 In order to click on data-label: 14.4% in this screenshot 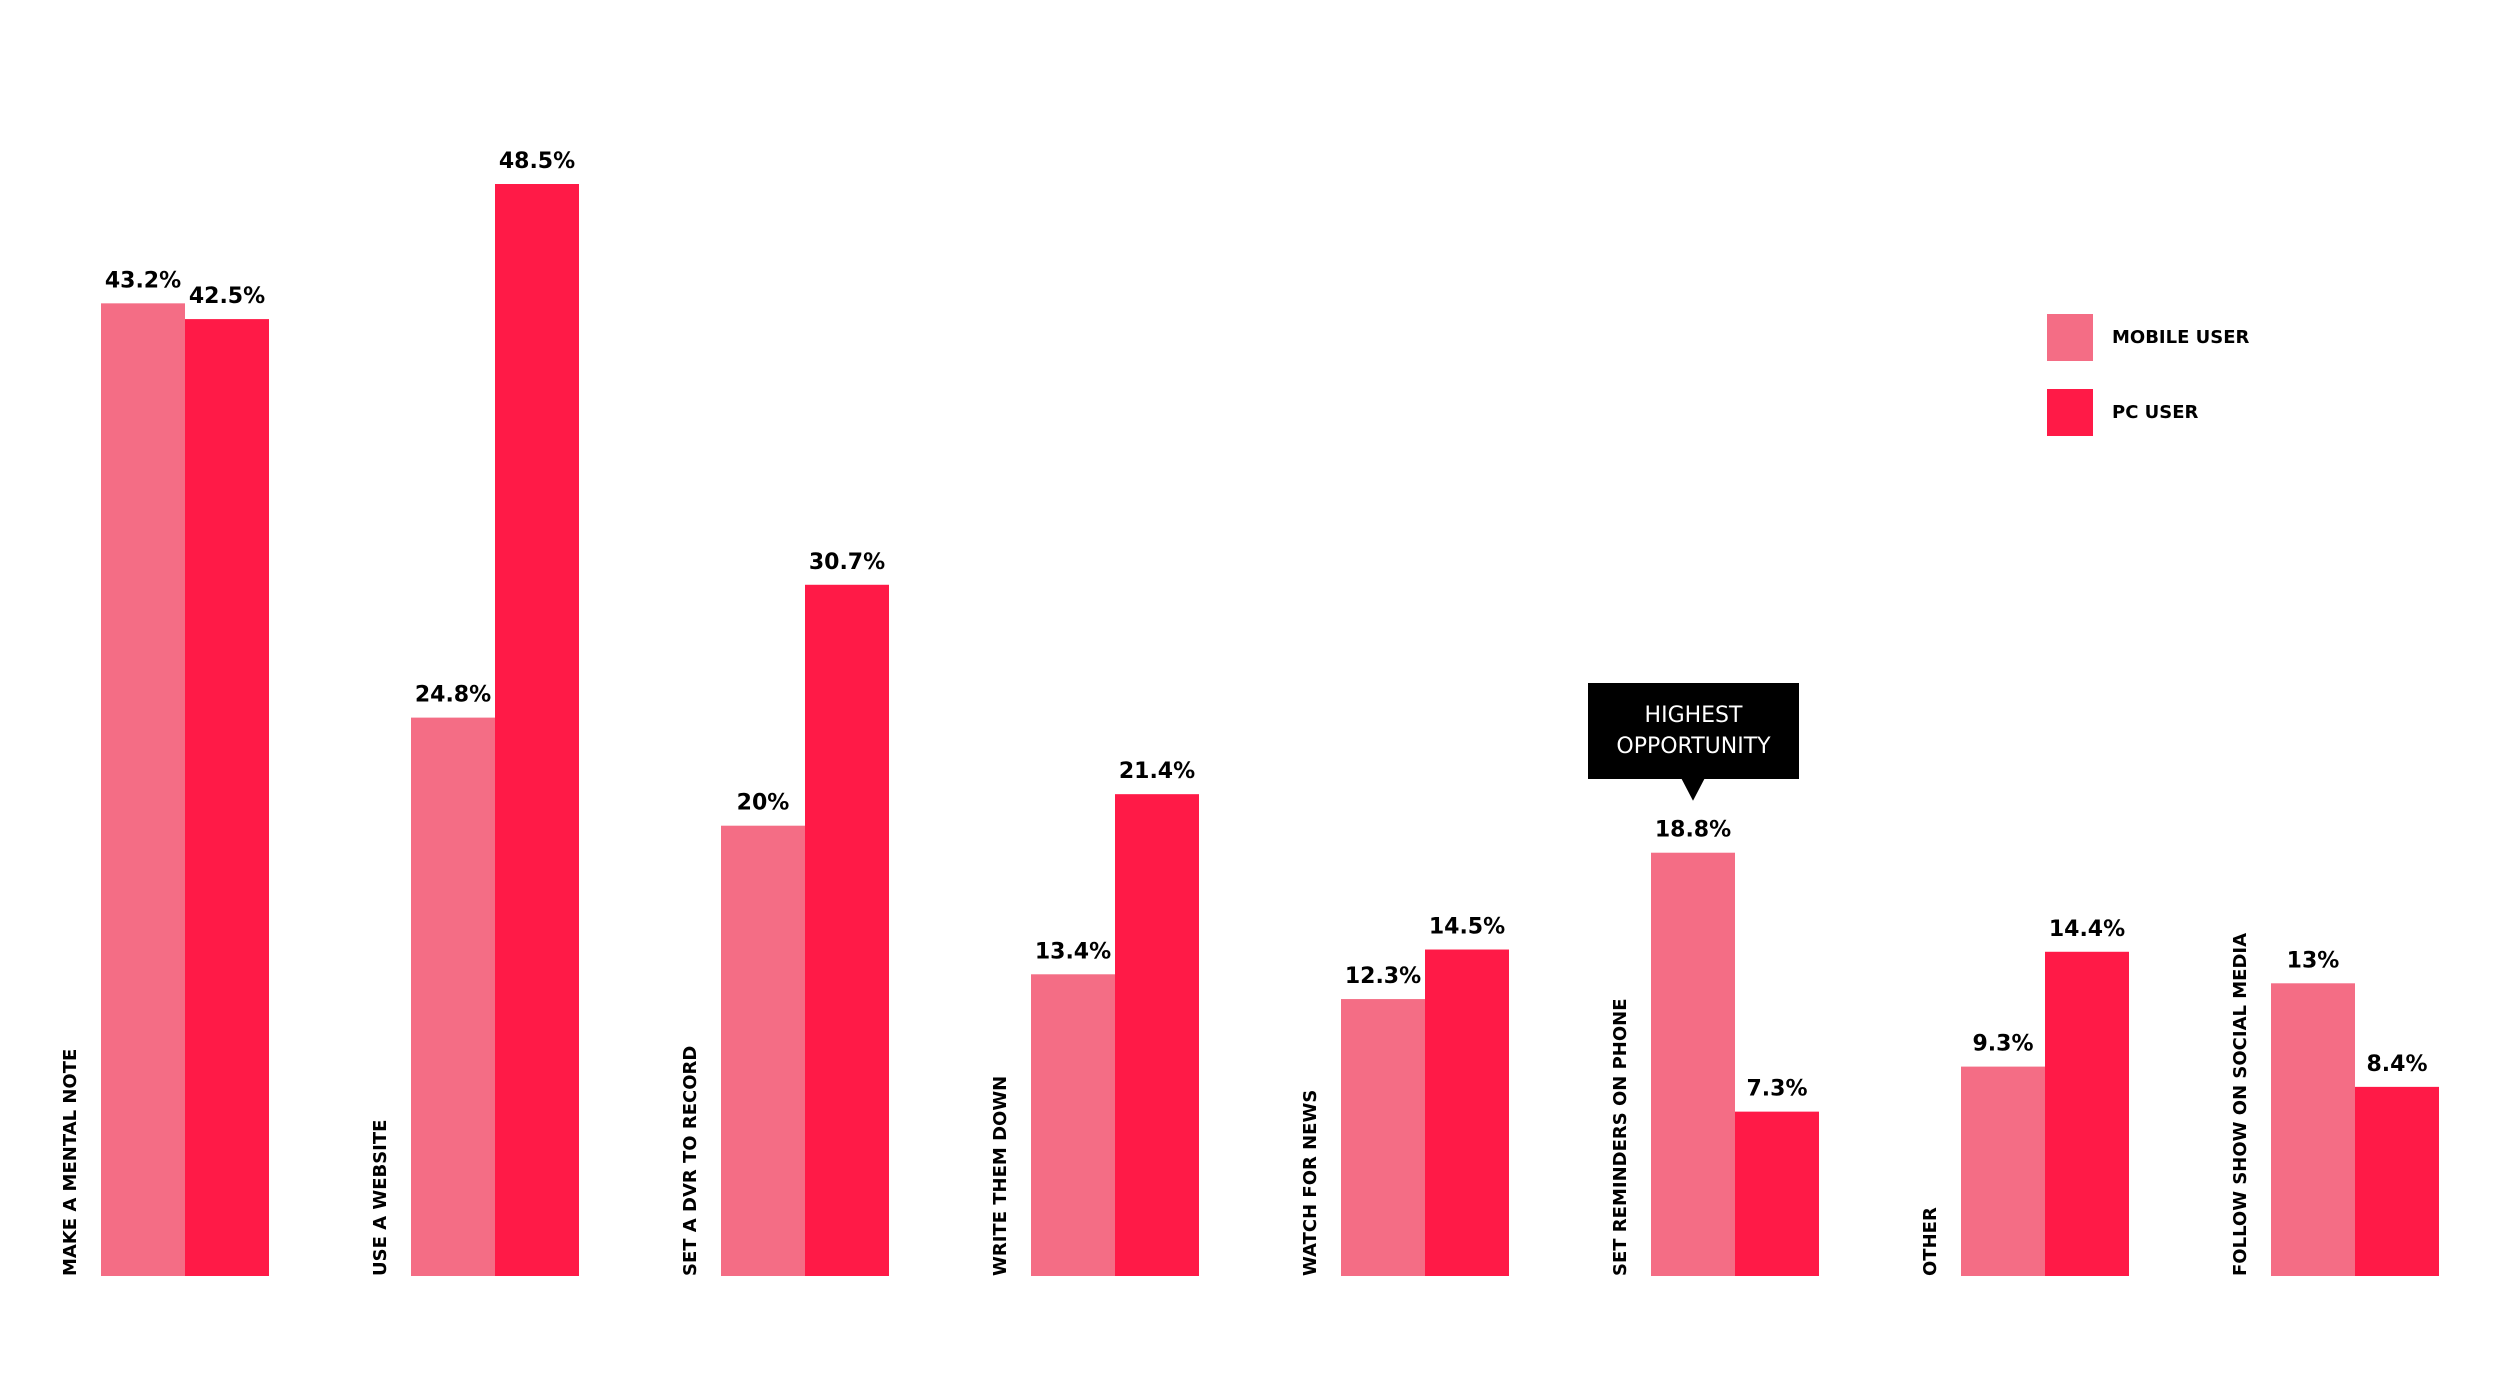, I will do `click(2087, 929)`.